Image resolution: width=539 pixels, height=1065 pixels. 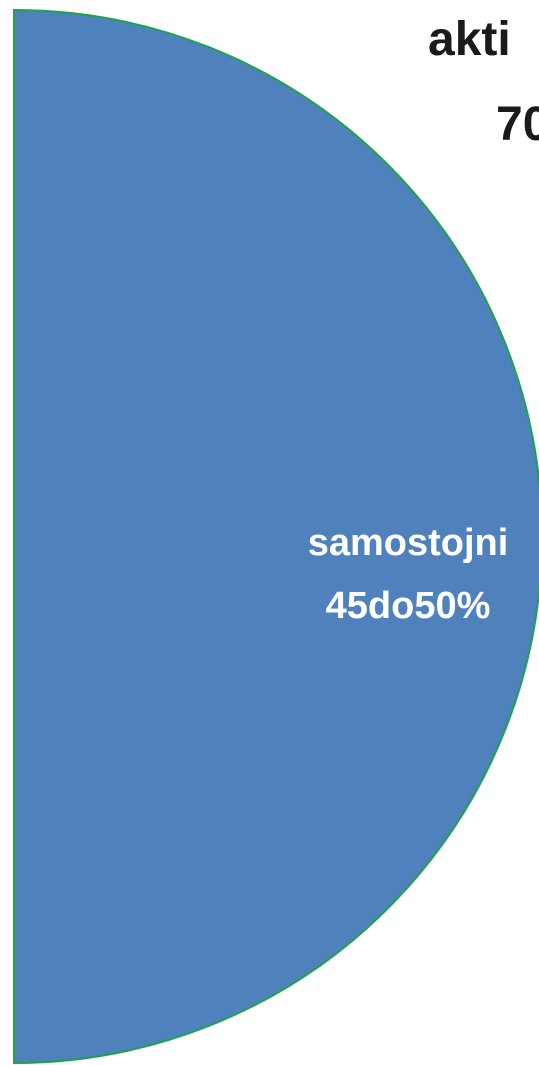 What do you see at coordinates (408, 606) in the screenshot?
I see `slice-label-samostojni-value: 45do50%` at bounding box center [408, 606].